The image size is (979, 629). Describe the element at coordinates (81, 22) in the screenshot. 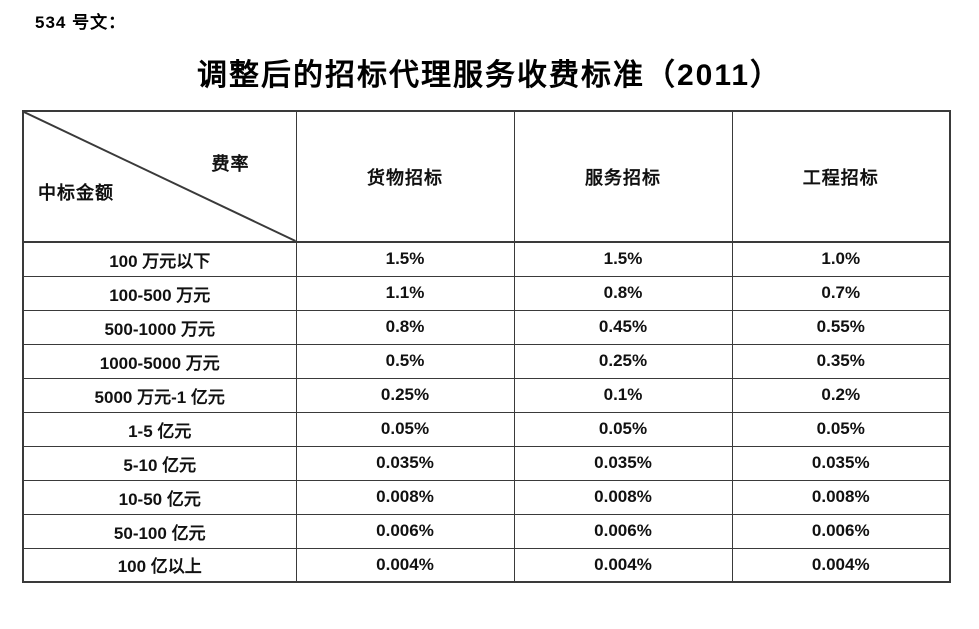

I see `document-number-label: 534 号文：` at that location.